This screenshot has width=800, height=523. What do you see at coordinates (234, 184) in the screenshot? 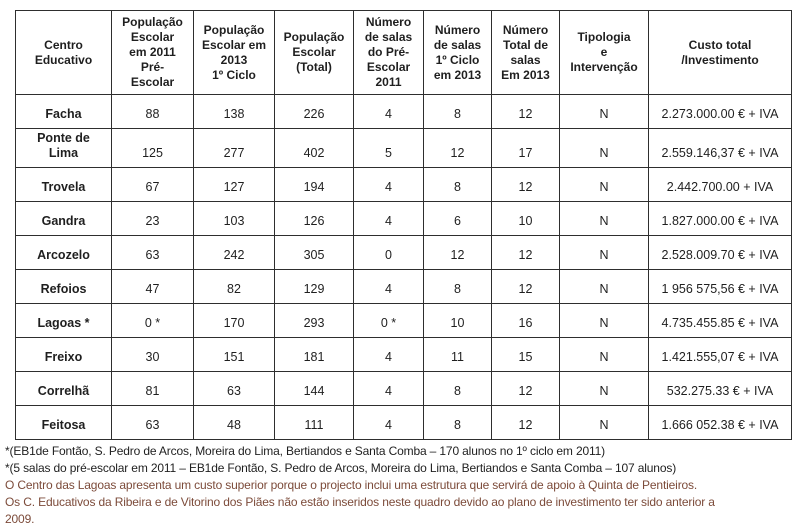
I see `pop-escolar-2013-ciclo-cell: 127` at bounding box center [234, 184].